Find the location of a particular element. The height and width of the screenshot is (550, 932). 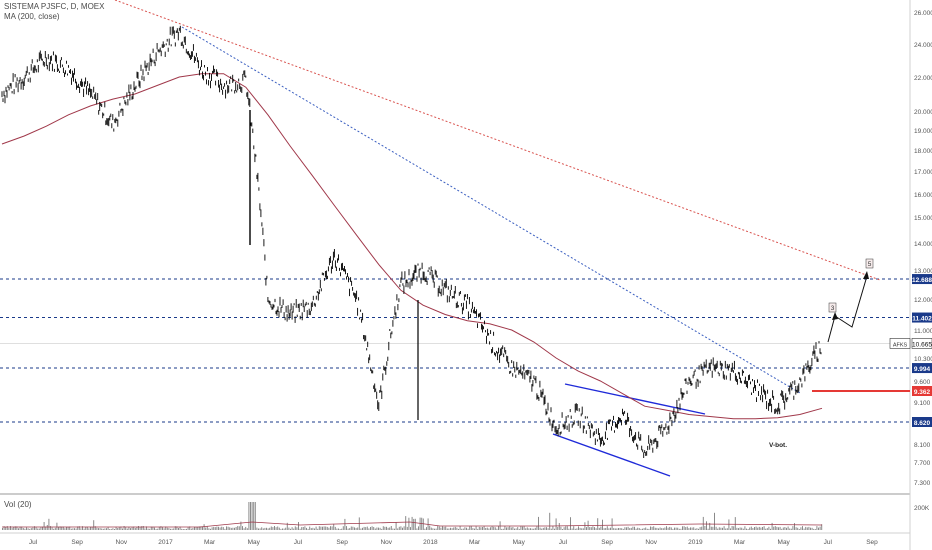

price-tick: 10.300 is located at coordinates (923, 359).